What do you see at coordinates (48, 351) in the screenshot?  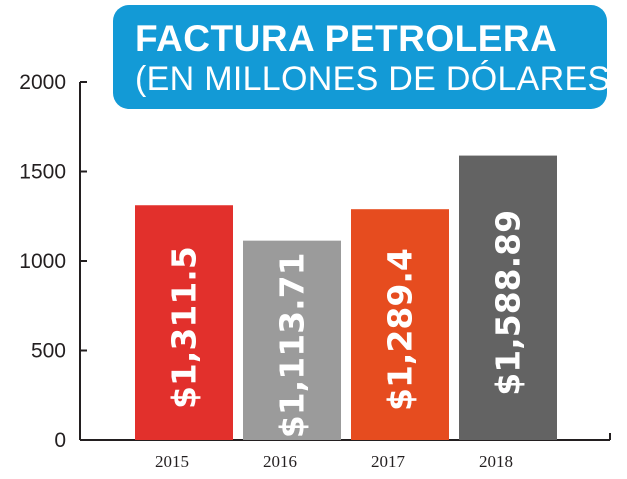 I see `y-tick-label: 500` at bounding box center [48, 351].